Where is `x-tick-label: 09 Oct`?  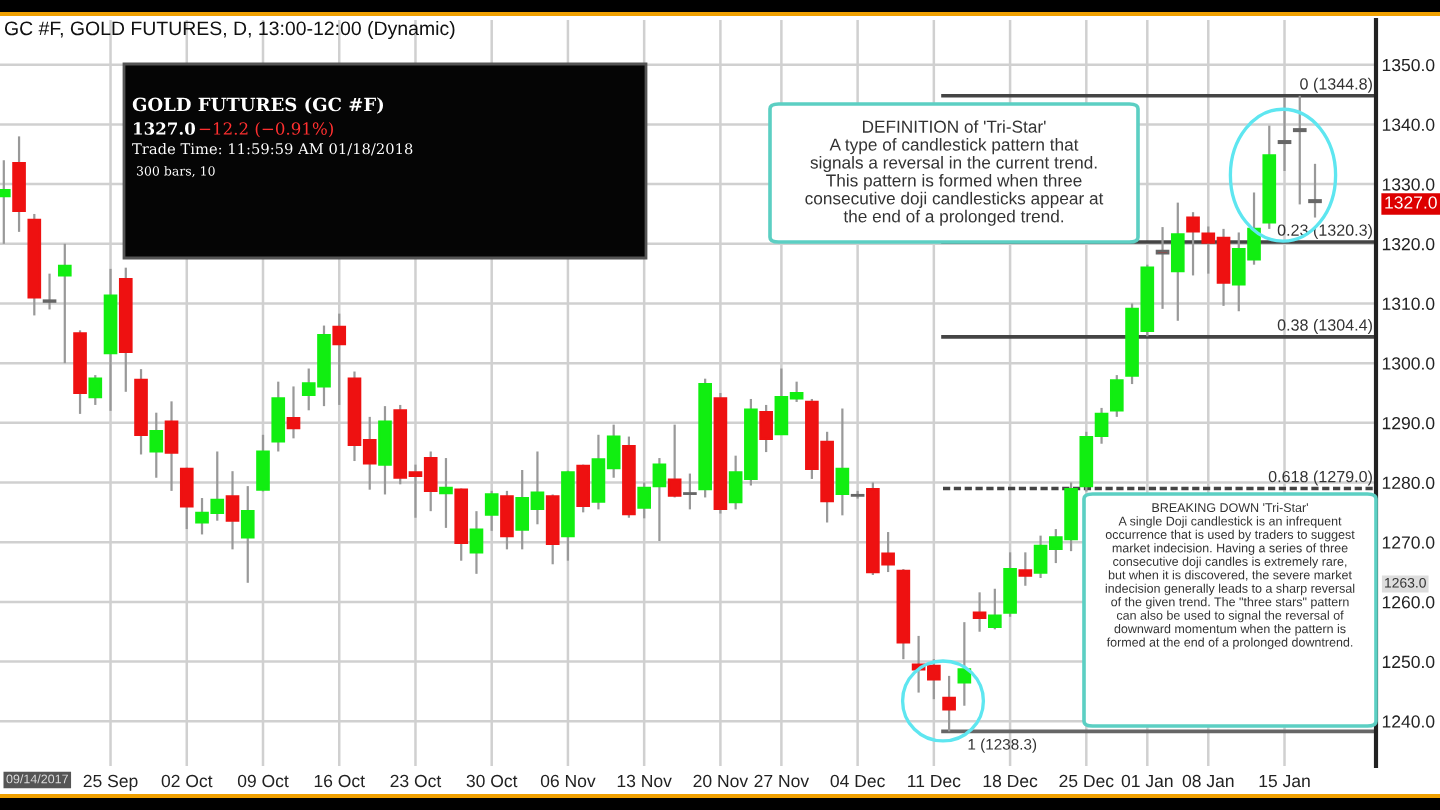 x-tick-label: 09 Oct is located at coordinates (263, 781).